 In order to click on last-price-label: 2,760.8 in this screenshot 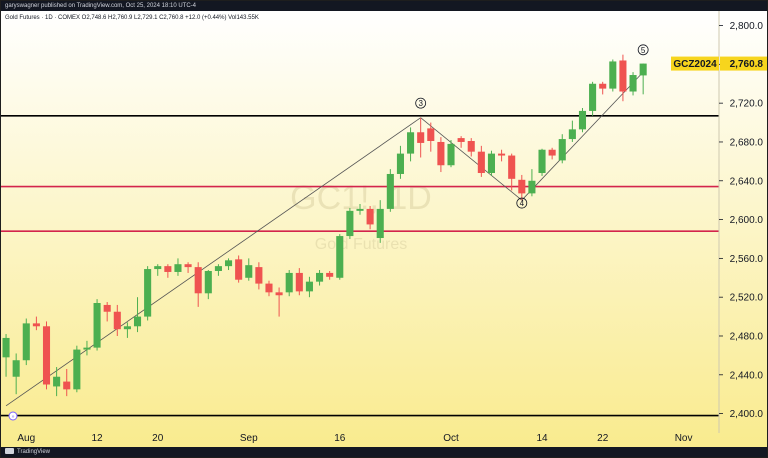, I will do `click(747, 64)`.